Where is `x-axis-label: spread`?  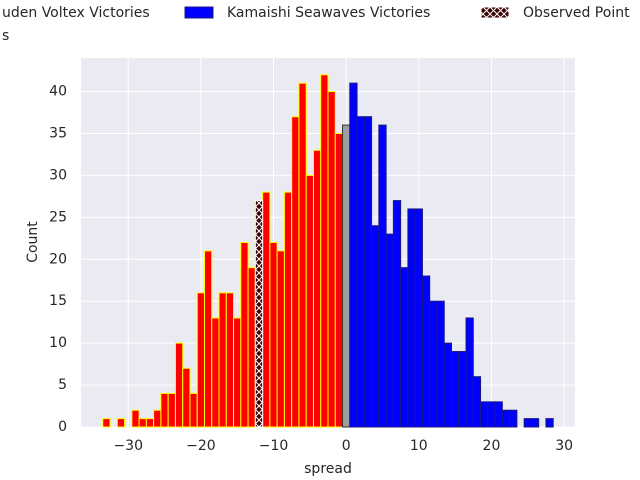
x-axis-label: spread is located at coordinates (328, 469).